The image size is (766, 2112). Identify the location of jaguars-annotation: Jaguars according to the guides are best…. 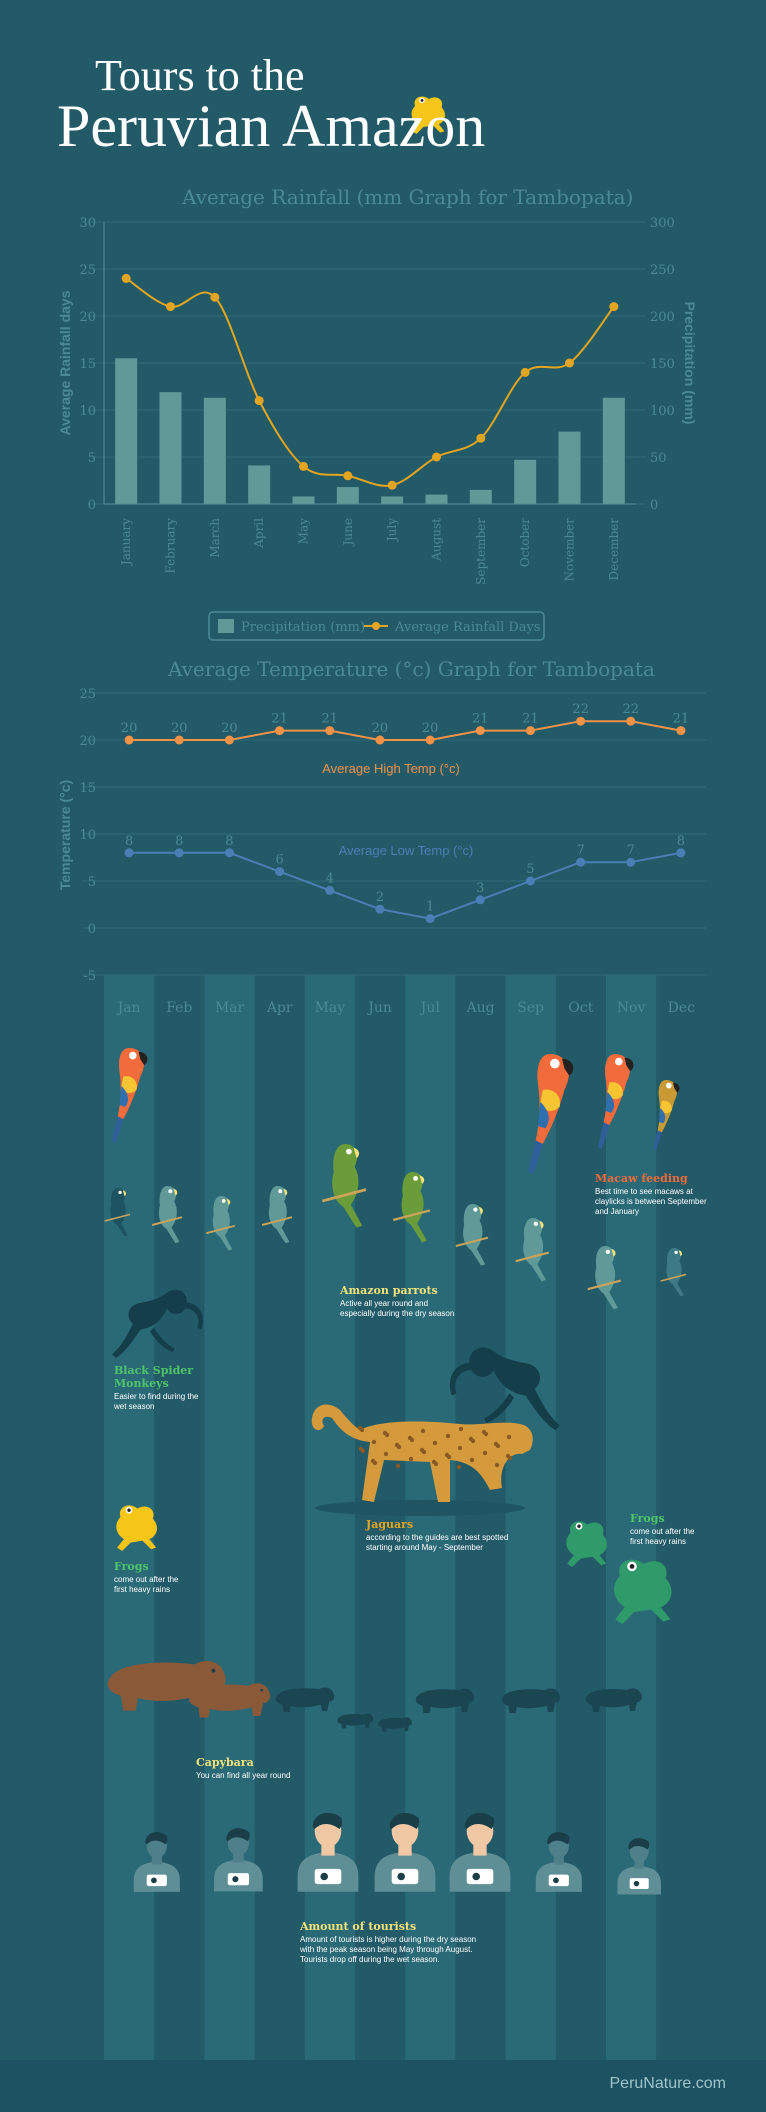
(438, 1535).